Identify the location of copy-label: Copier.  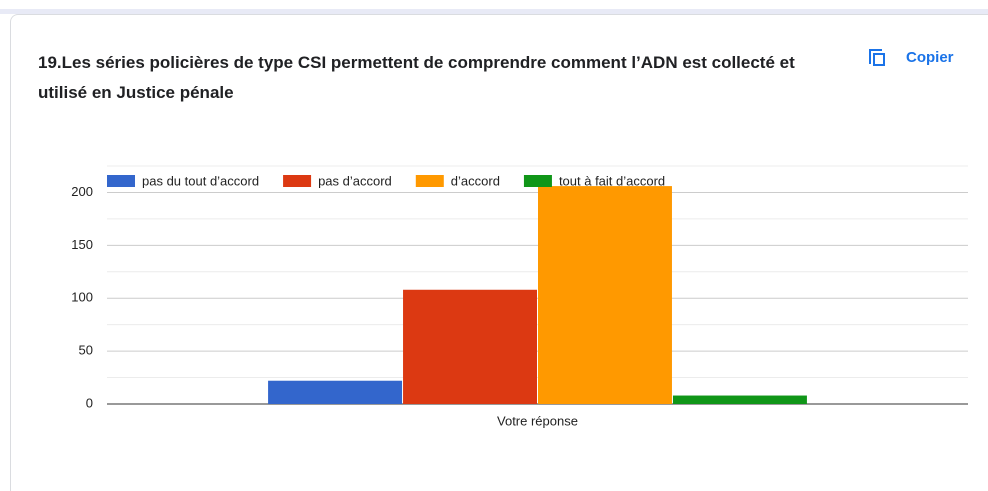
(930, 57).